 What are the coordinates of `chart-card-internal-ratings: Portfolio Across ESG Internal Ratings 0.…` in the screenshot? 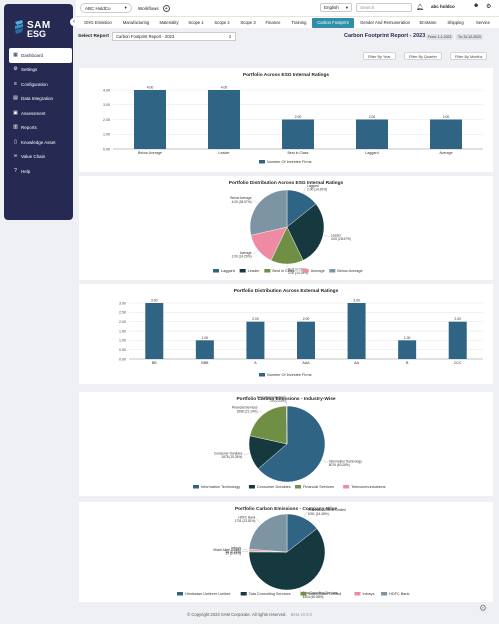 It's located at (286, 120).